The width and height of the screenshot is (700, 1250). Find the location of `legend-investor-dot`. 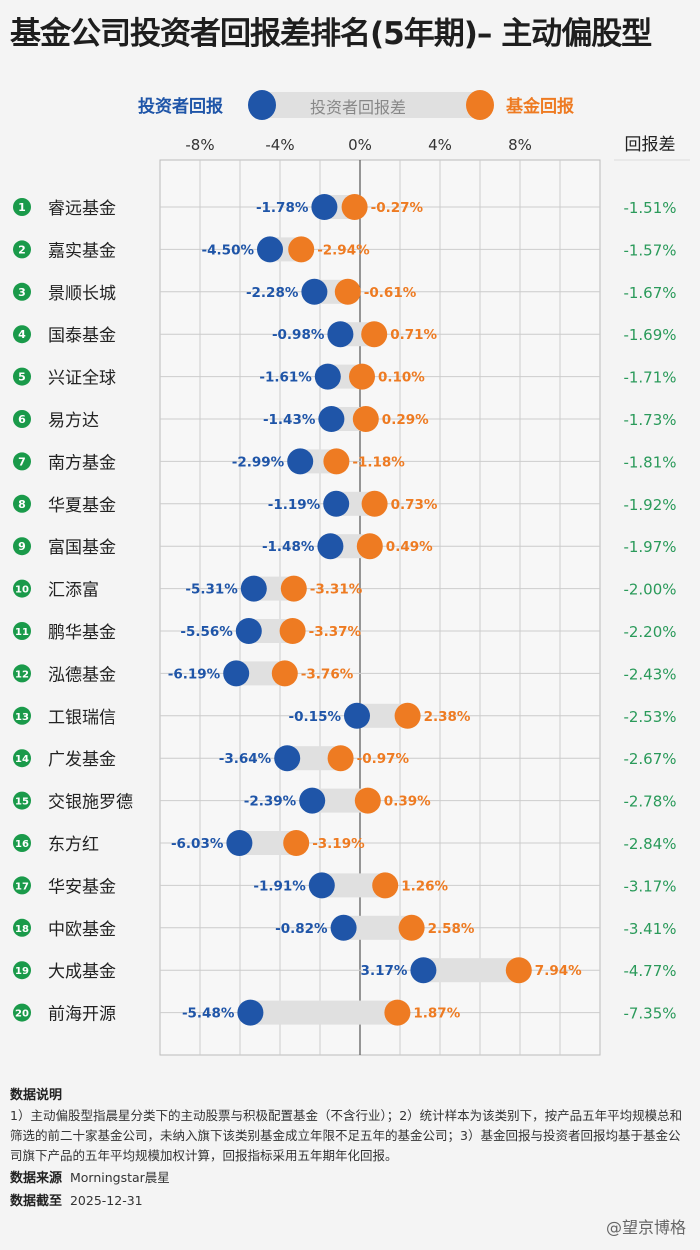

legend-investor-dot is located at coordinates (262, 105).